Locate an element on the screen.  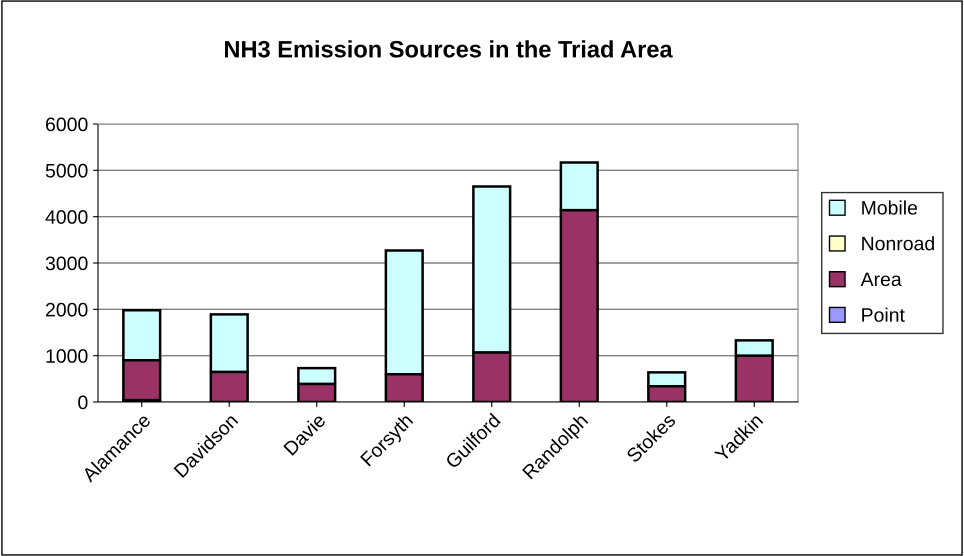
legend-label: Mobile is located at coordinates (890, 207).